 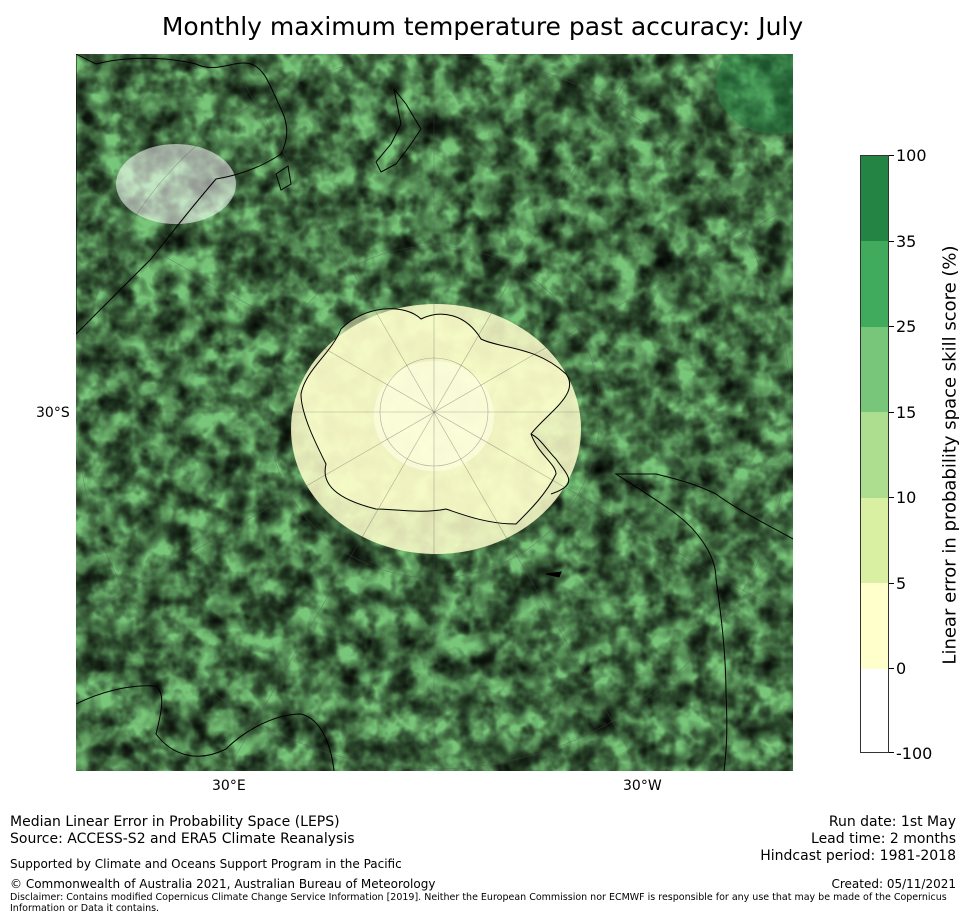 What do you see at coordinates (906, 497) in the screenshot?
I see `colorbar-tick-label: 10` at bounding box center [906, 497].